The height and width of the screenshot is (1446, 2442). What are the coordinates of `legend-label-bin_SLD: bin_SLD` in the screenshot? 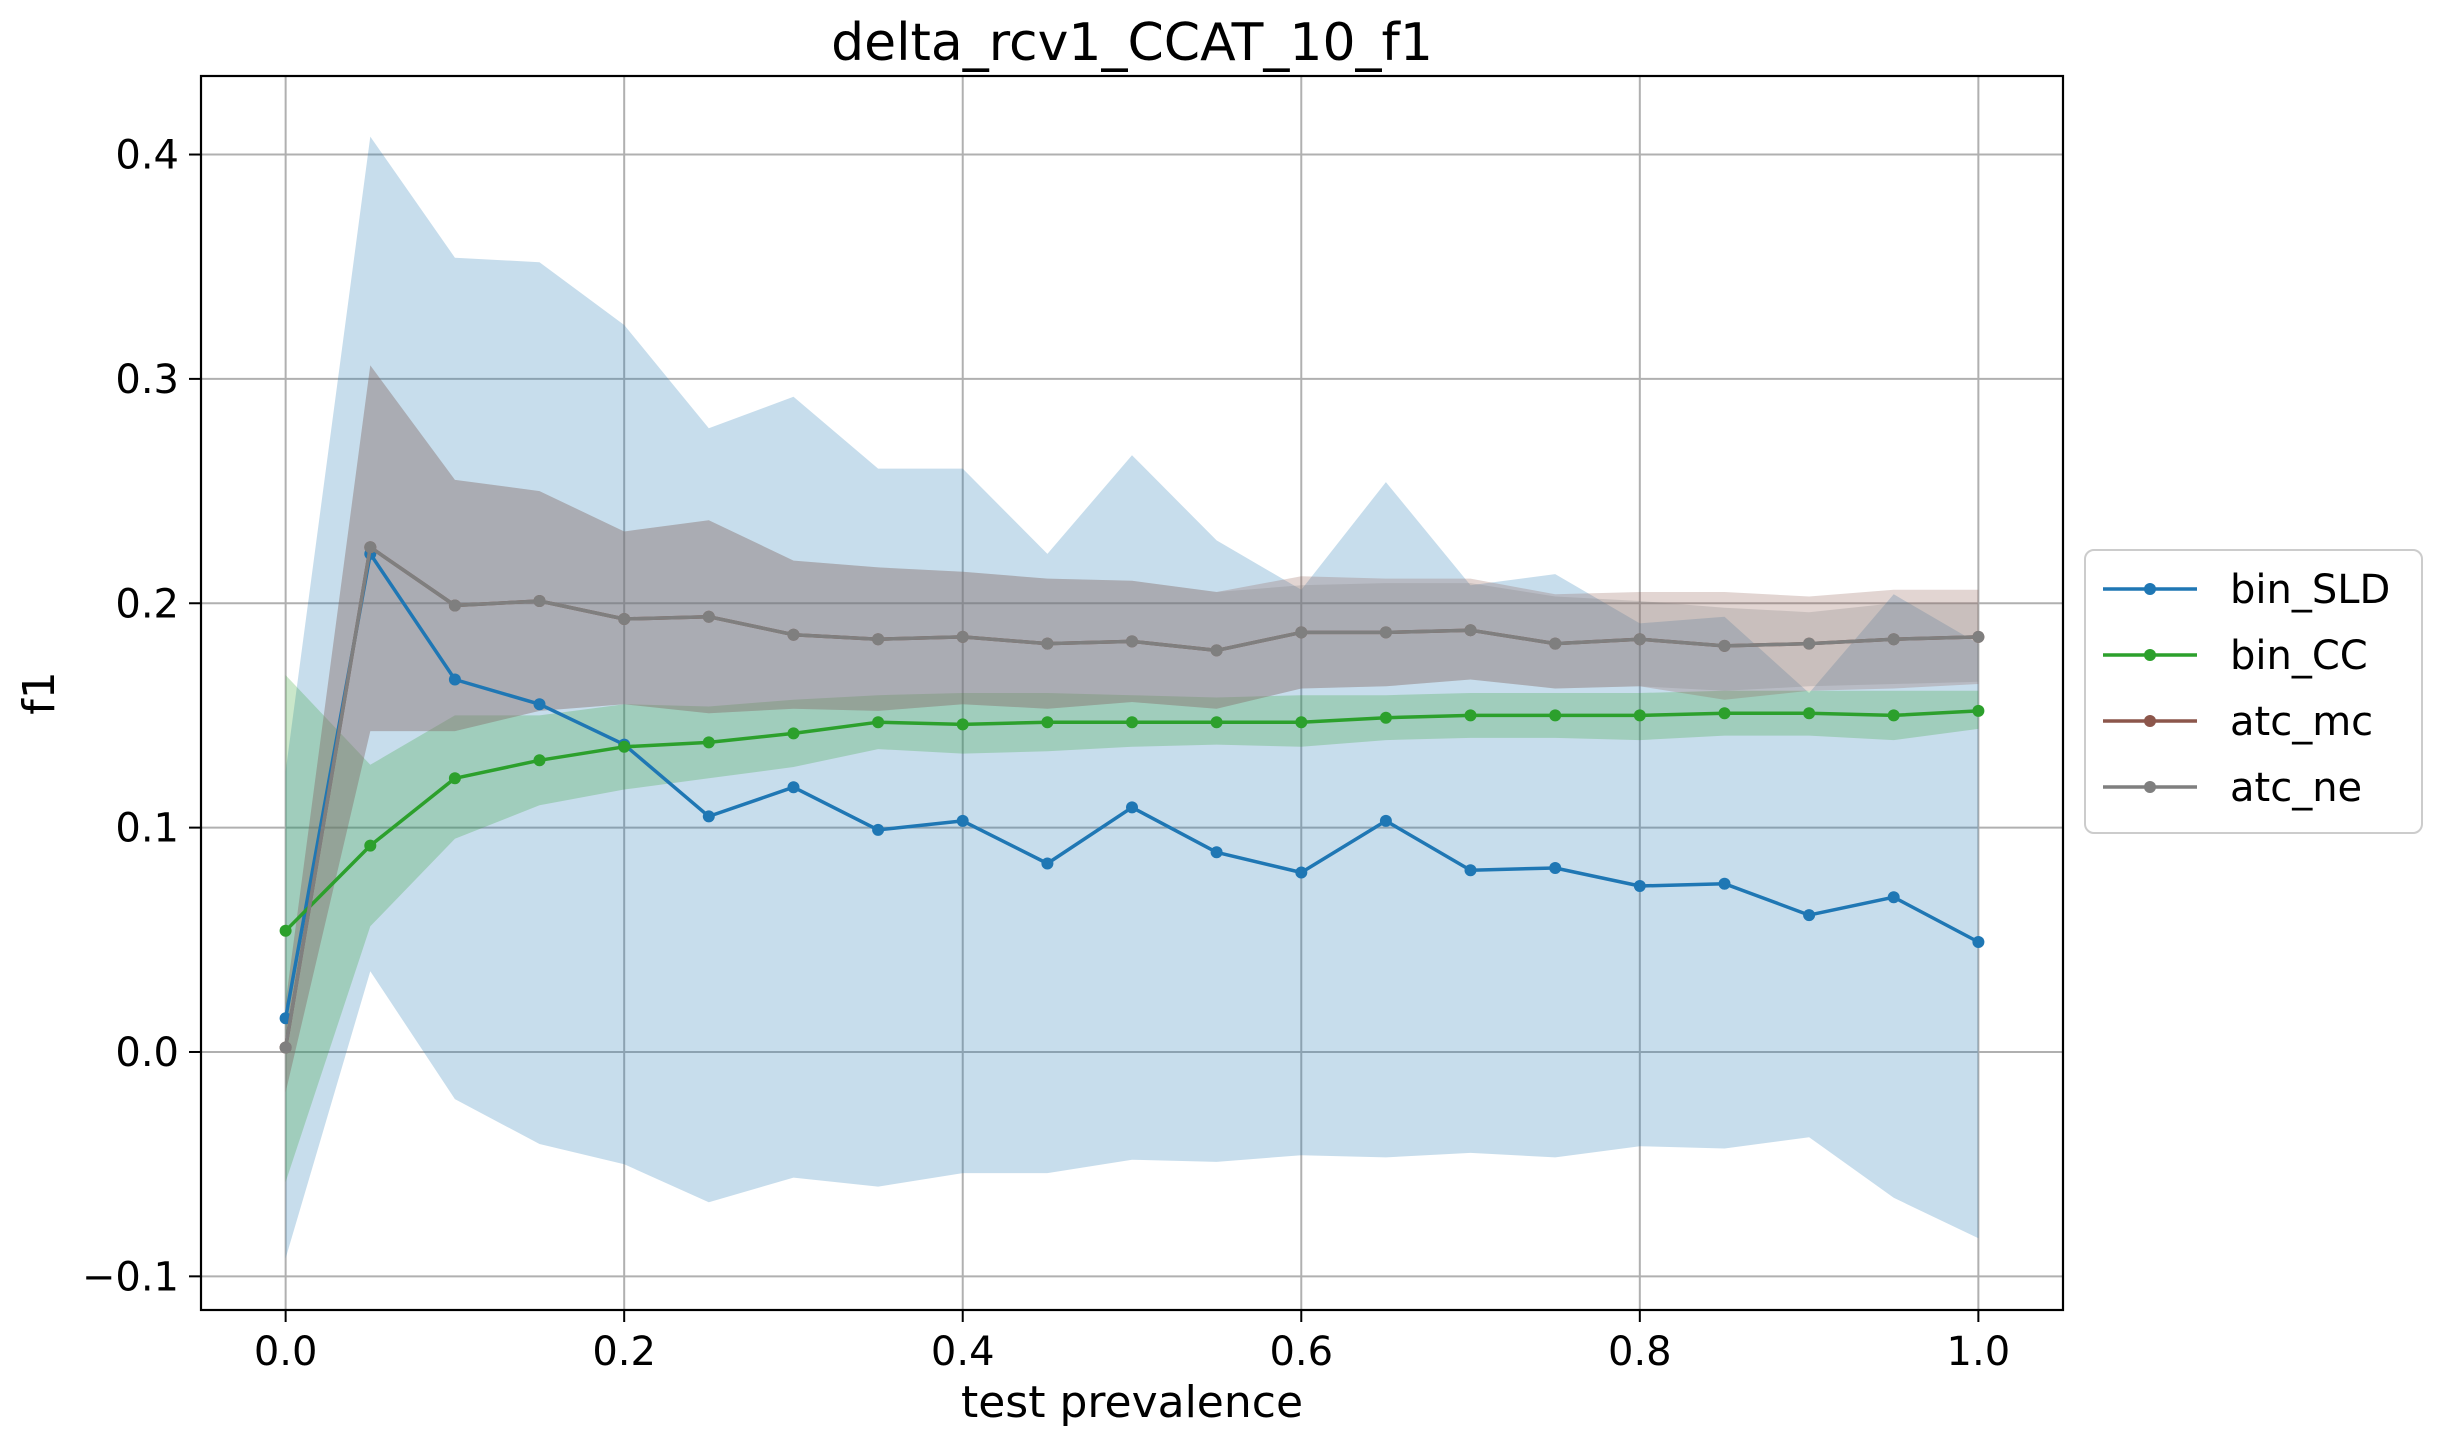 It's located at (2310, 590).